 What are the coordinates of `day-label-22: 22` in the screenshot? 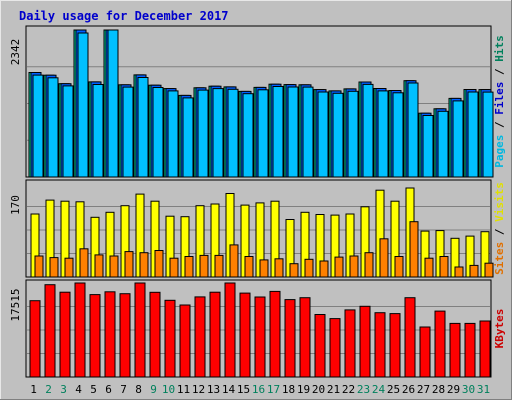 It's located at (348, 389).